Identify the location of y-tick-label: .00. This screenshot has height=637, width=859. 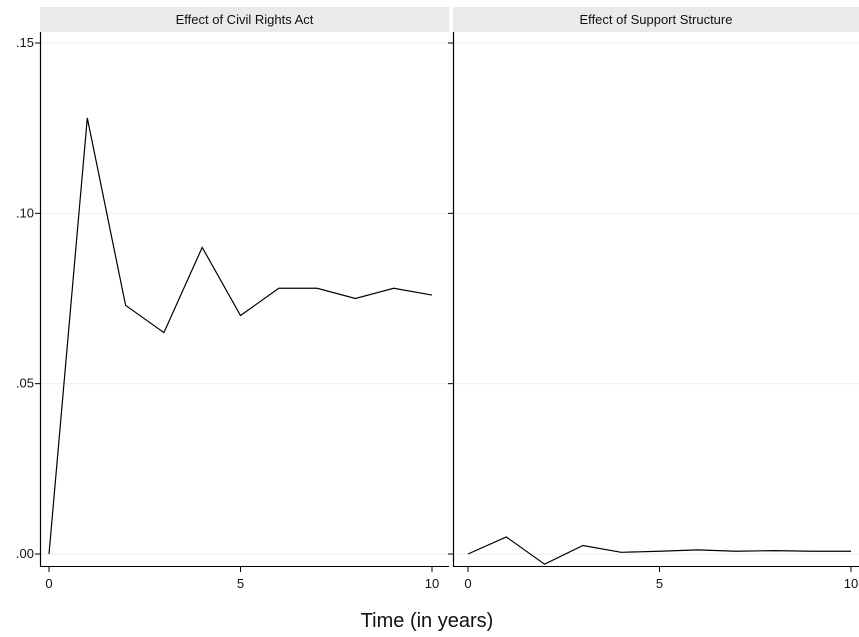
(25, 553).